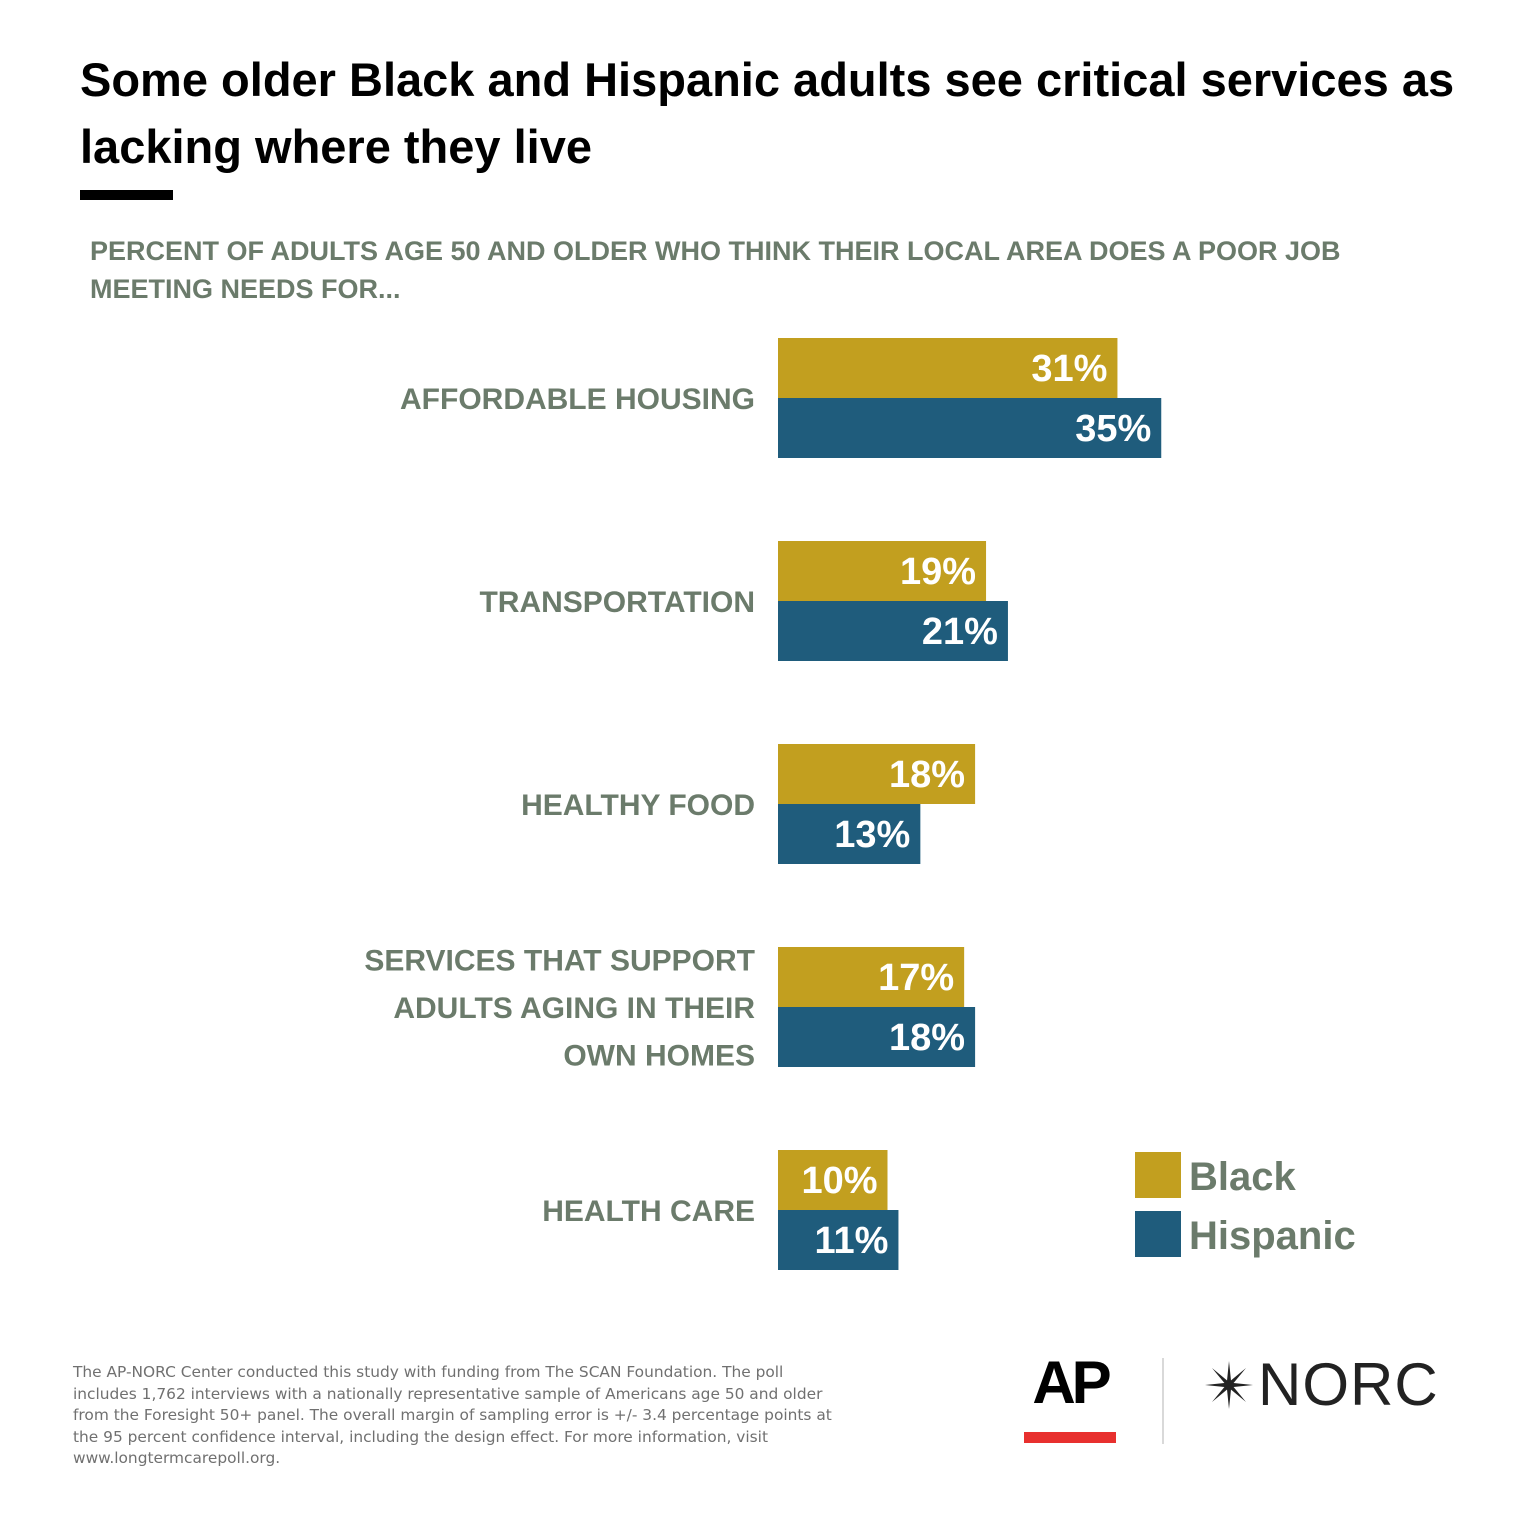 The image size is (1536, 1536). Describe the element at coordinates (1163, 1401) in the screenshot. I see `logo-divider` at that location.